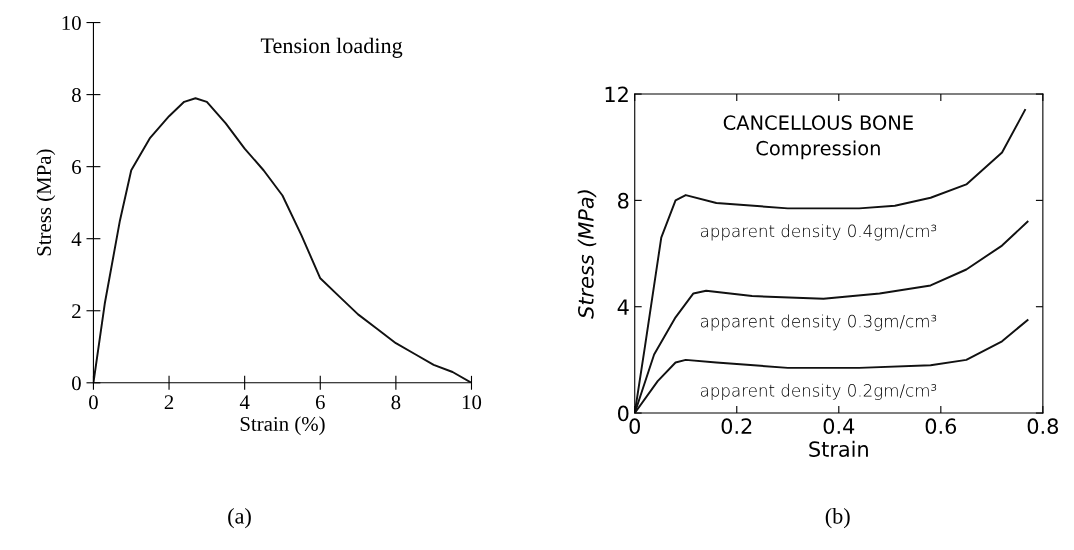 This screenshot has width=1074, height=550. Describe the element at coordinates (838, 448) in the screenshot. I see `x-axis-title: Strain` at that location.